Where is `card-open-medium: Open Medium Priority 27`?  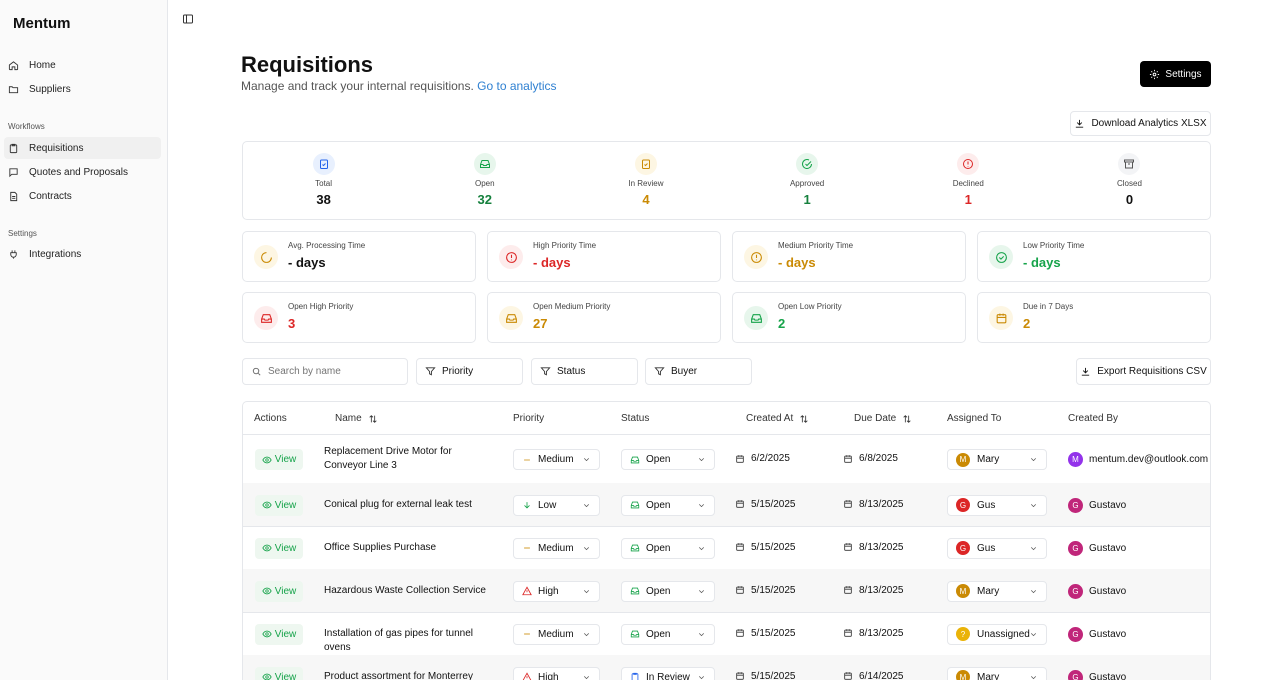 card-open-medium: Open Medium Priority 27 is located at coordinates (604, 317).